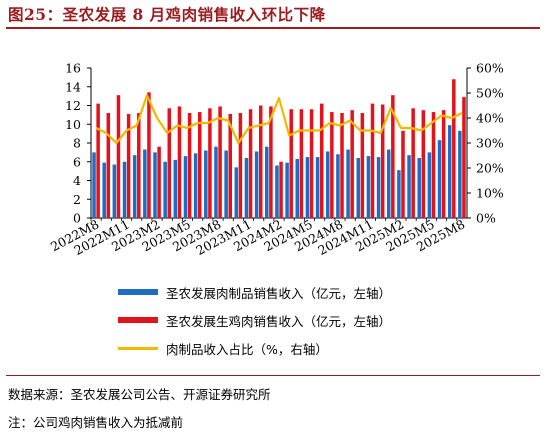  Describe the element at coordinates (77, 161) in the screenshot. I see `left-tick-label: 6` at that location.